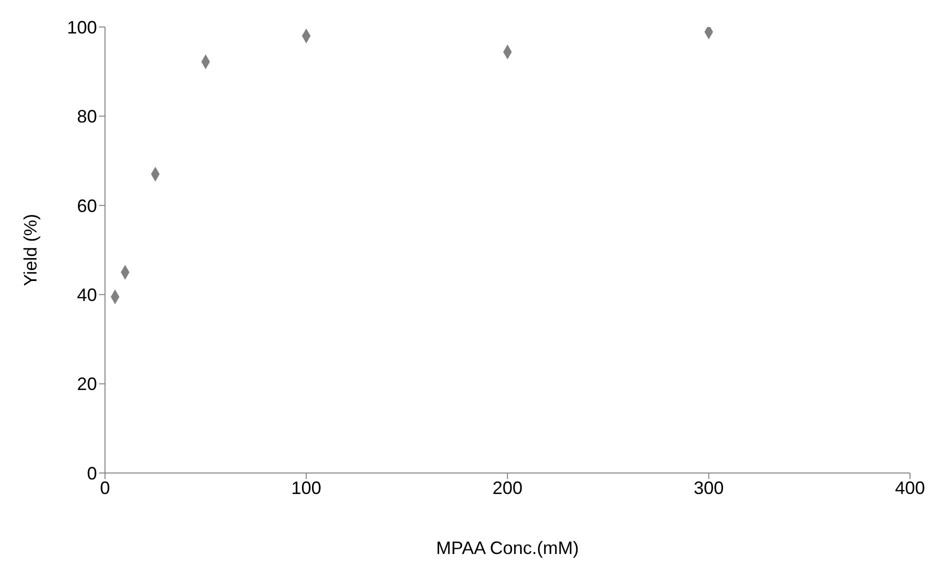 The image size is (935, 572). Describe the element at coordinates (81, 27) in the screenshot. I see `y-tick-label: 100` at that location.